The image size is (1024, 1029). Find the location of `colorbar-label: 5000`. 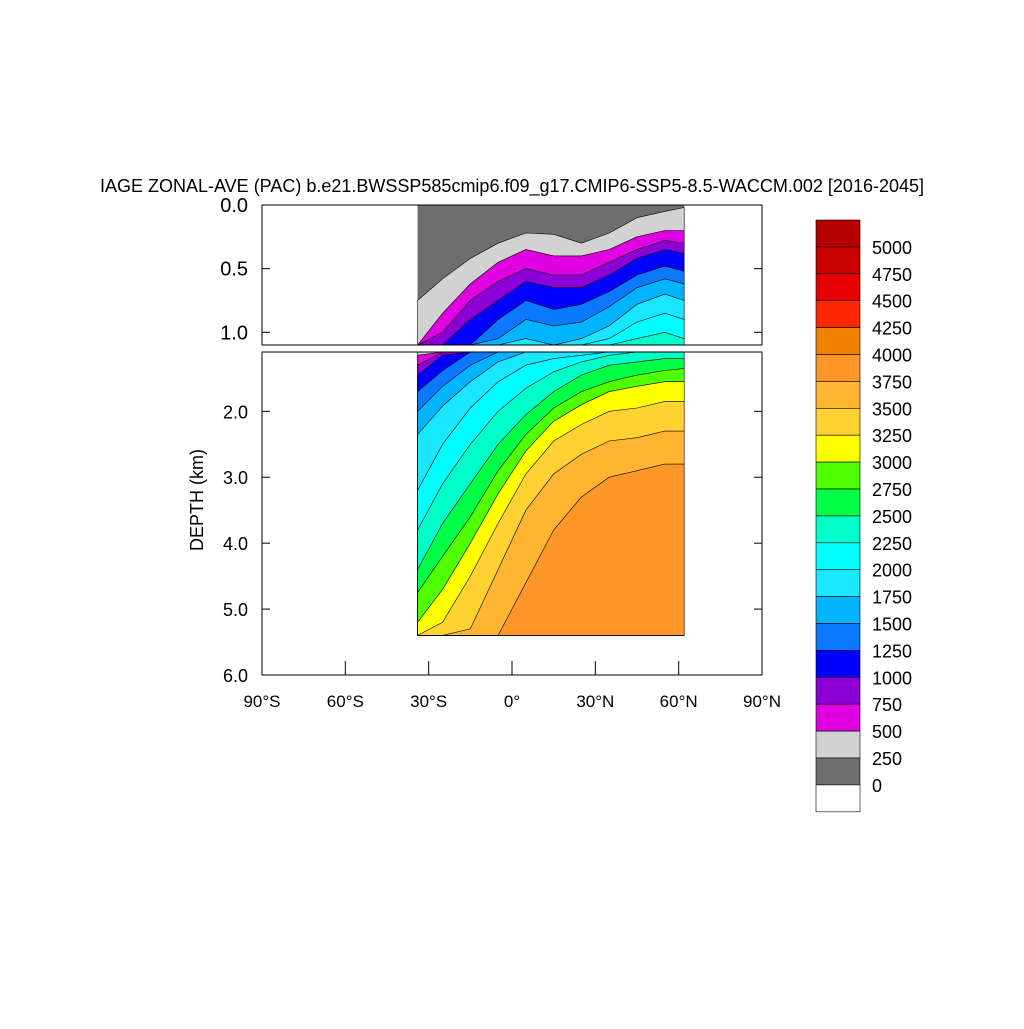

colorbar-label: 5000 is located at coordinates (892, 248).